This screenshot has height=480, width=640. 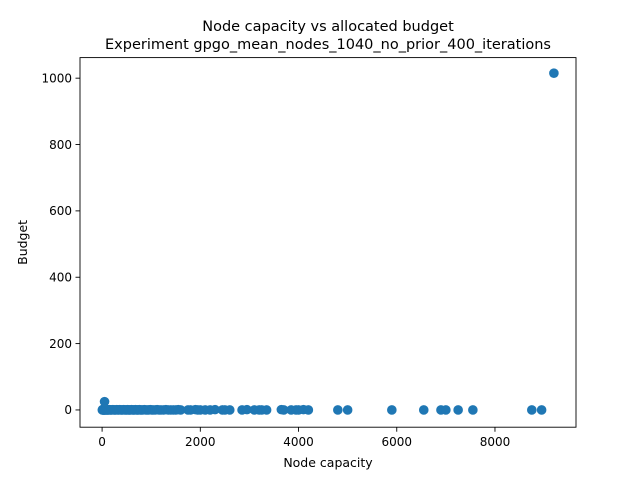 I want to click on y-tick-label: 600, so click(x=60, y=211).